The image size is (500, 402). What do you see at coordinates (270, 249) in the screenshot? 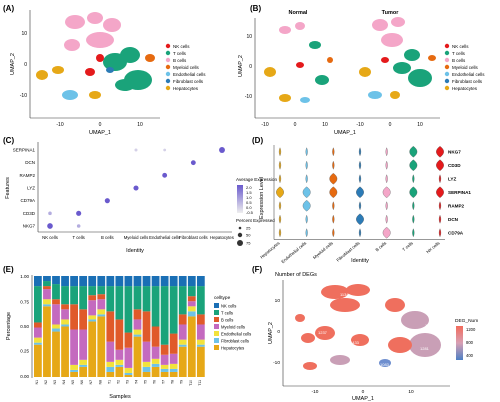
I see `violin-identity-label: Hepatocytes` at bounding box center [270, 249].